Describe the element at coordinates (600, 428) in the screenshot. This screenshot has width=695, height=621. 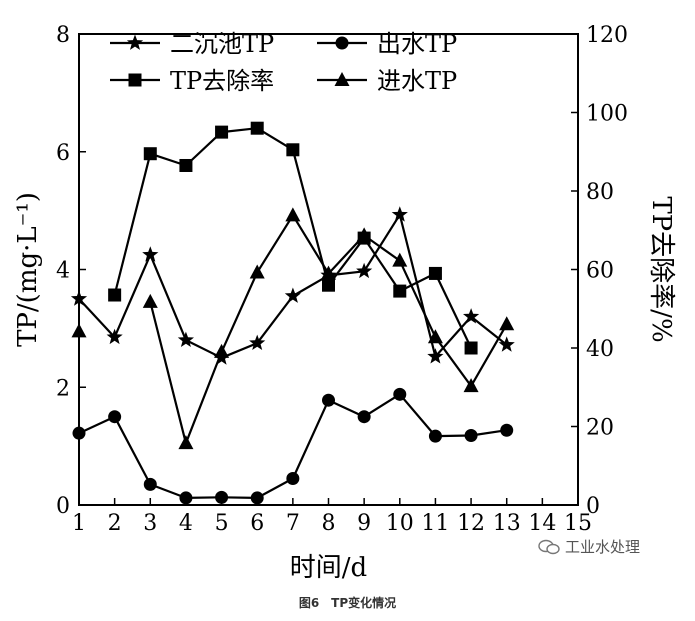
I see `y-right-tick-label: 20` at that location.